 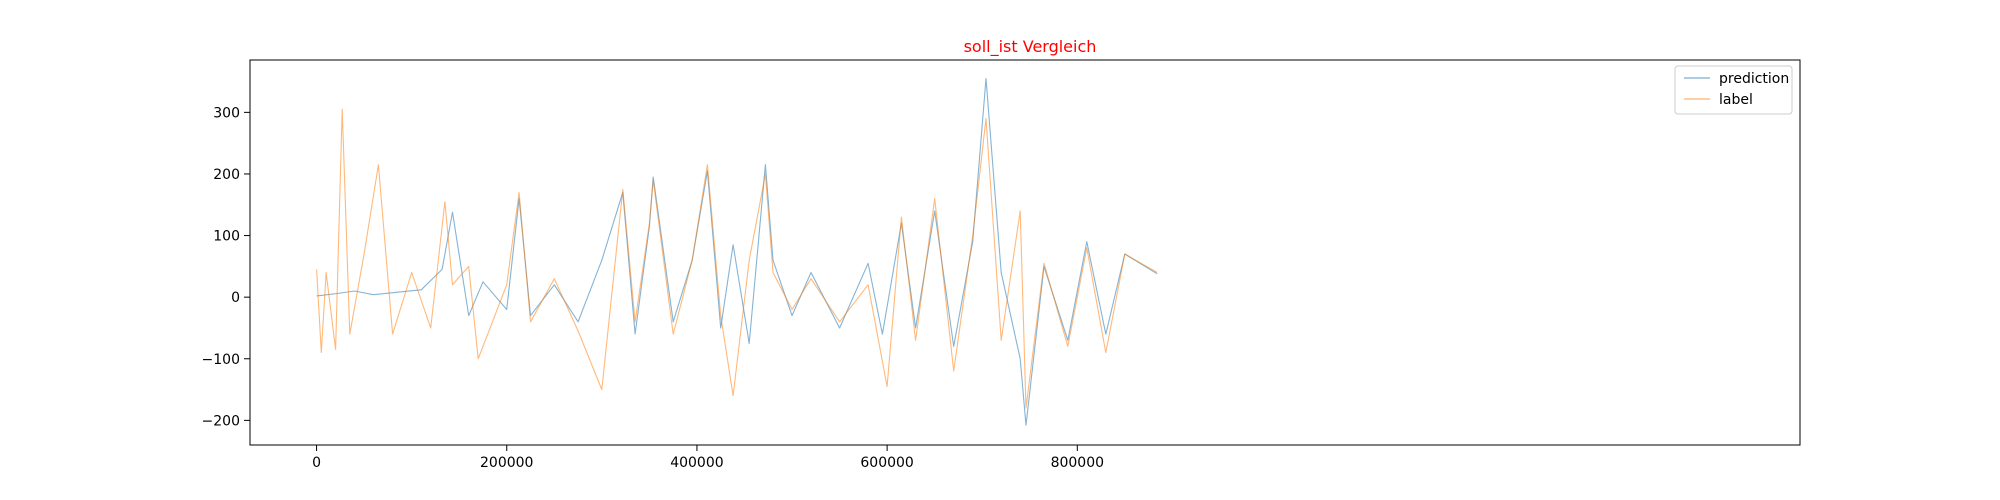 What do you see at coordinates (221, 360) in the screenshot?
I see `y-tick-label: −100` at bounding box center [221, 360].